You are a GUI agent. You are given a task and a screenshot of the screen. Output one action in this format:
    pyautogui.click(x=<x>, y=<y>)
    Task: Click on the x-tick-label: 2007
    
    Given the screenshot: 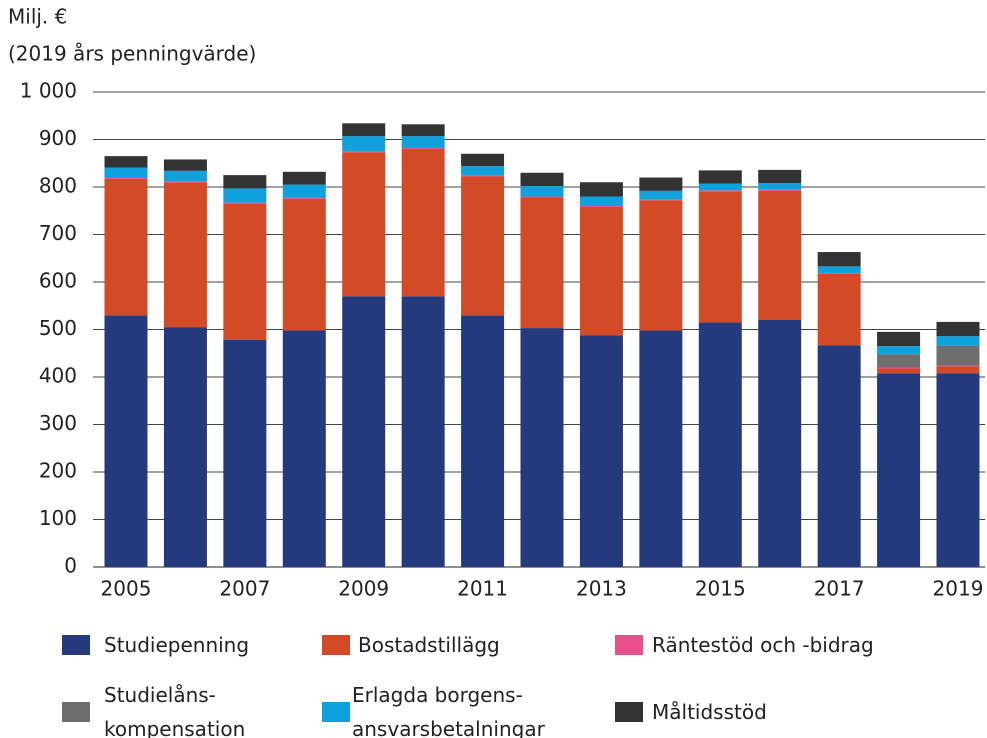 What is the action you would take?
    pyautogui.click(x=244, y=589)
    